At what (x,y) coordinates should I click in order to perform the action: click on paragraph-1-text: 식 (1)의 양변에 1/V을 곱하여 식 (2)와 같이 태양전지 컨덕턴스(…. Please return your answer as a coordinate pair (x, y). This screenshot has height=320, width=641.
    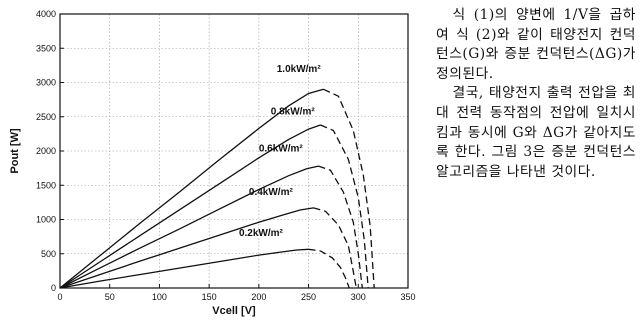
    Looking at the image, I should click on (536, 44).